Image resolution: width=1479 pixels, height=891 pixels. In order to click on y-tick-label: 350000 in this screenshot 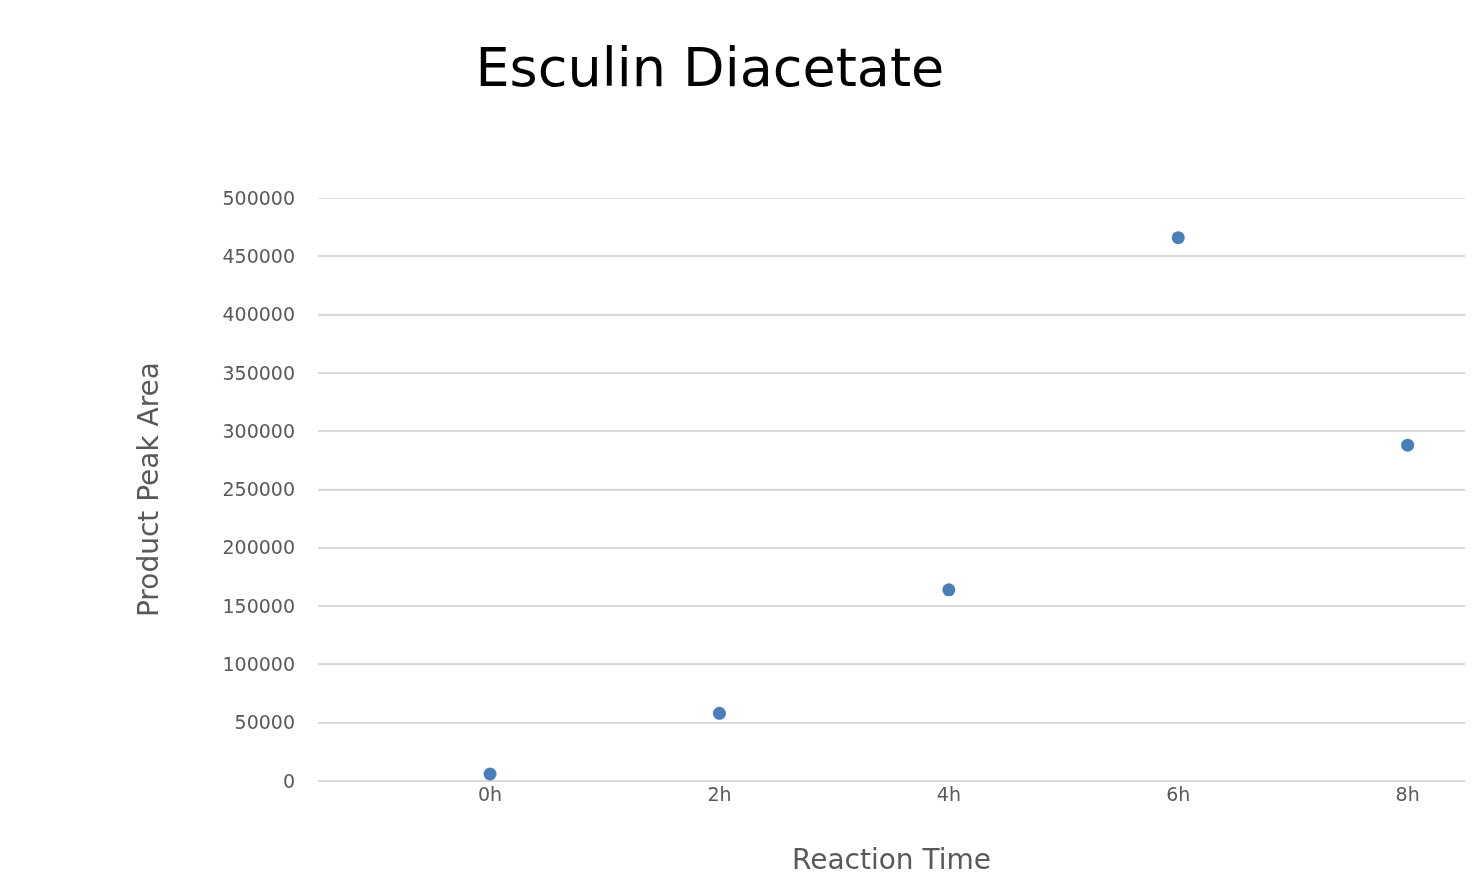, I will do `click(258, 372)`.